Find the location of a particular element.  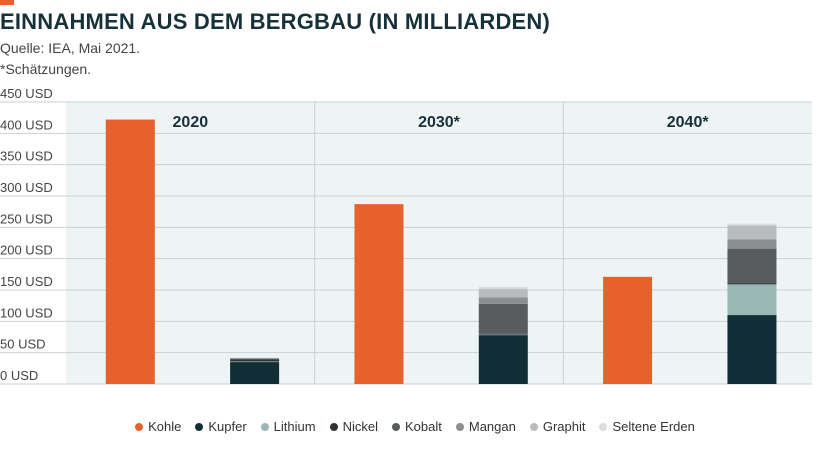

accent-bar is located at coordinates (7, 2).